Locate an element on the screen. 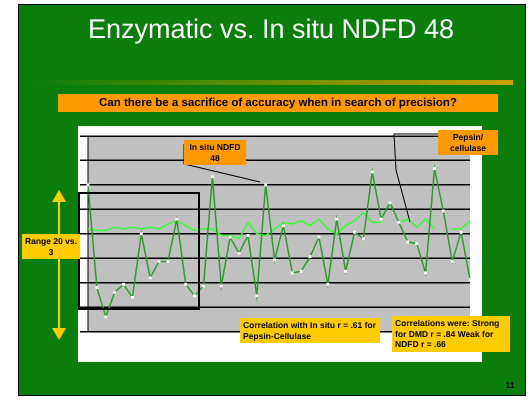 The height and width of the screenshot is (403, 529). chart-subtitle: Can there be a sacrifice of accuracy when in search of precision? is located at coordinates (278, 103).